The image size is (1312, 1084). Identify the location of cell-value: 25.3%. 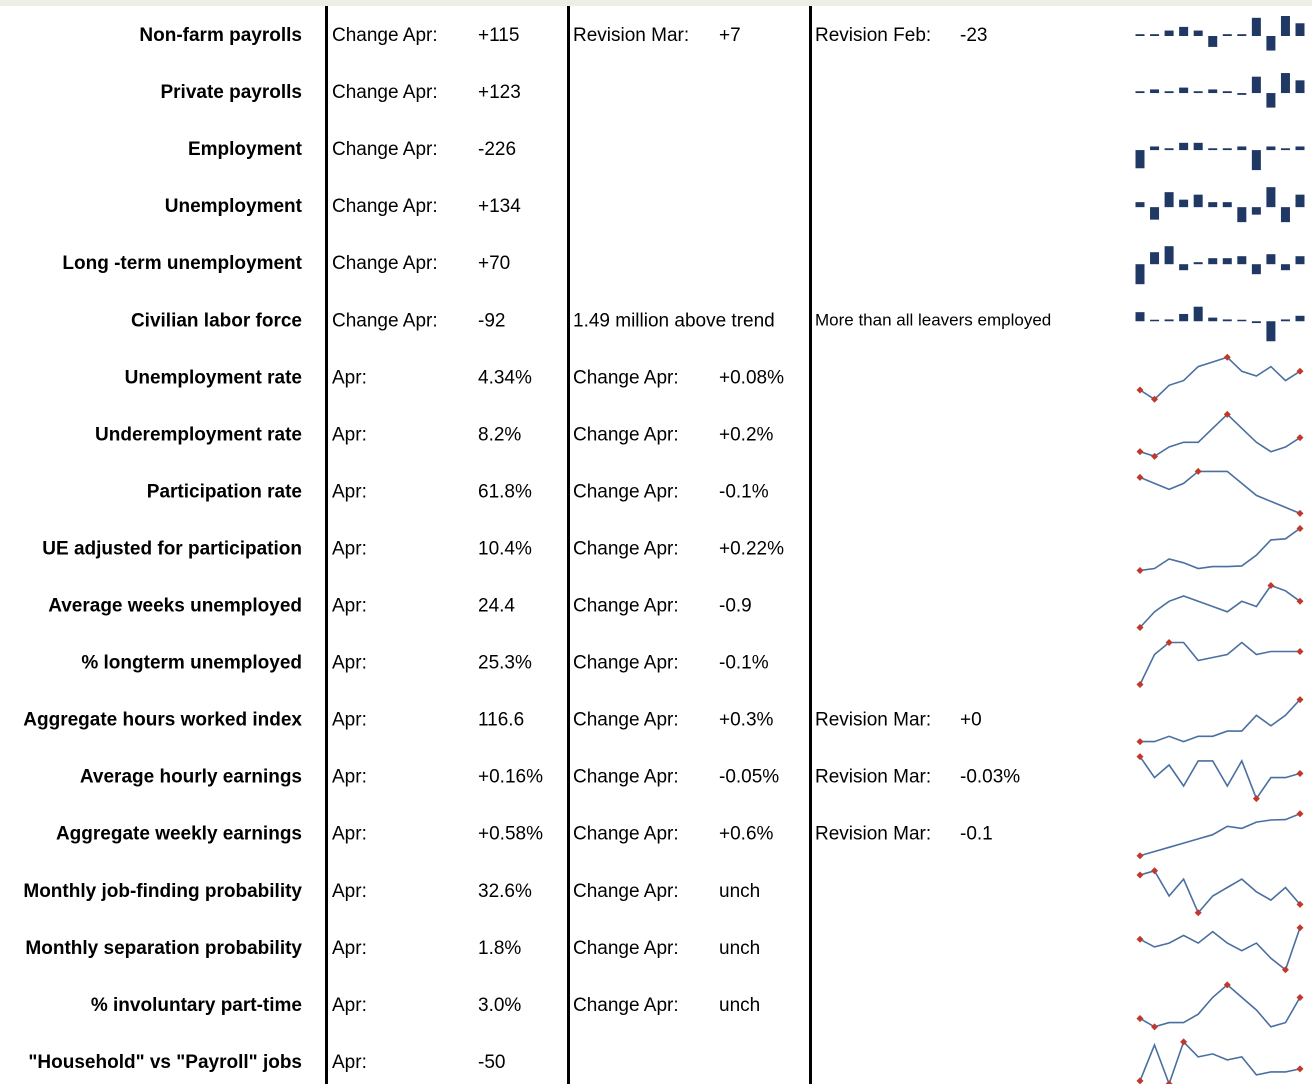
(505, 663).